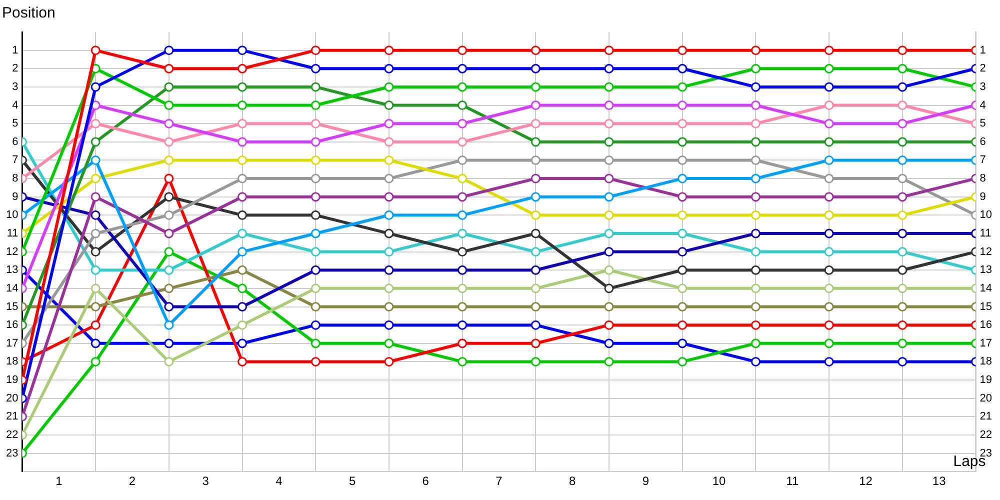 Image resolution: width=1000 pixels, height=500 pixels. Describe the element at coordinates (12, 398) in the screenshot. I see `y-tick-label: 20` at that location.